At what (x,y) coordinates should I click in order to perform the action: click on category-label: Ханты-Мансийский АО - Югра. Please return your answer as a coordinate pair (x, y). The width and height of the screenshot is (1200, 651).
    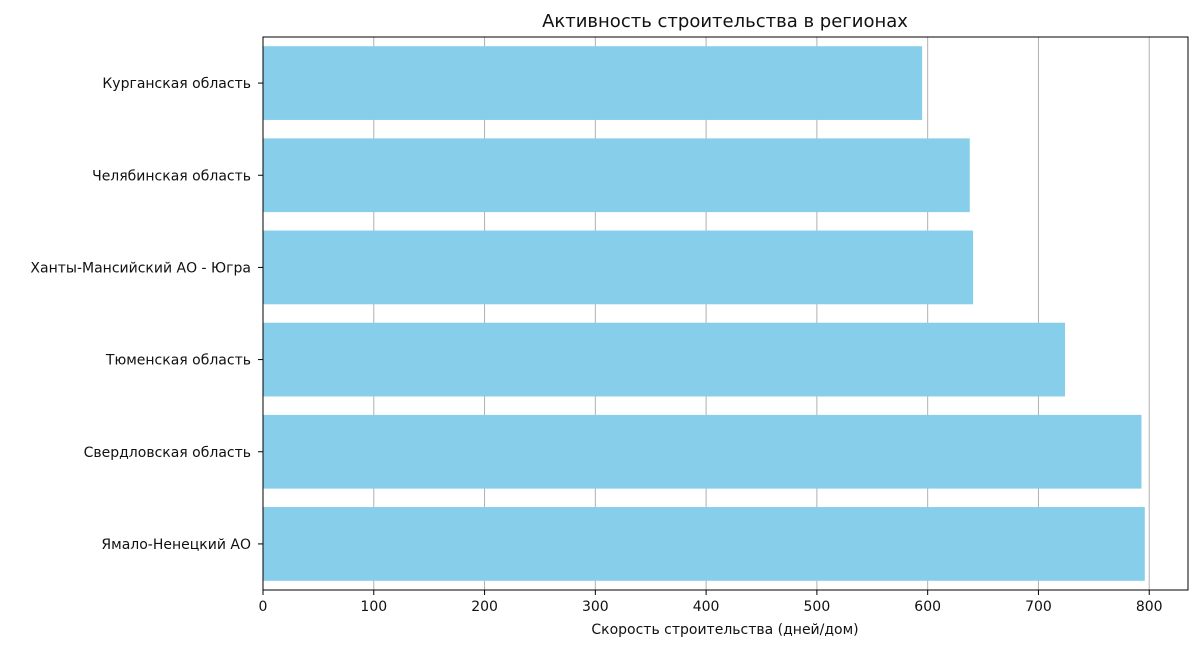
    Looking at the image, I should click on (140, 268).